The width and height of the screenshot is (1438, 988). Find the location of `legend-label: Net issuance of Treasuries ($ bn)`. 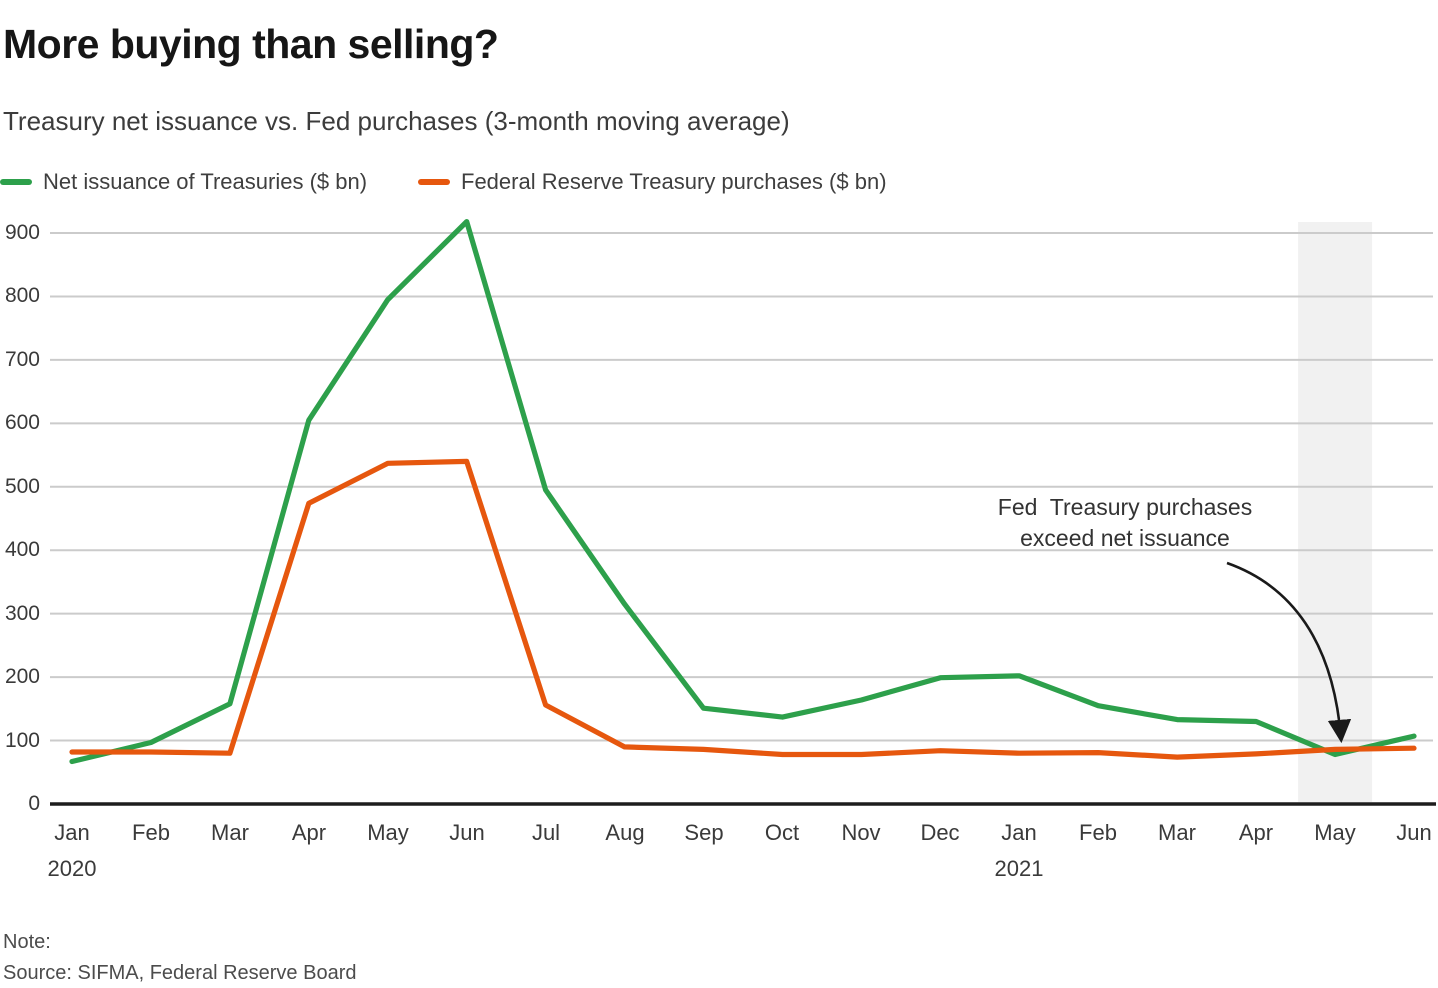

legend-label: Net issuance of Treasuries ($ bn) is located at coordinates (205, 181).